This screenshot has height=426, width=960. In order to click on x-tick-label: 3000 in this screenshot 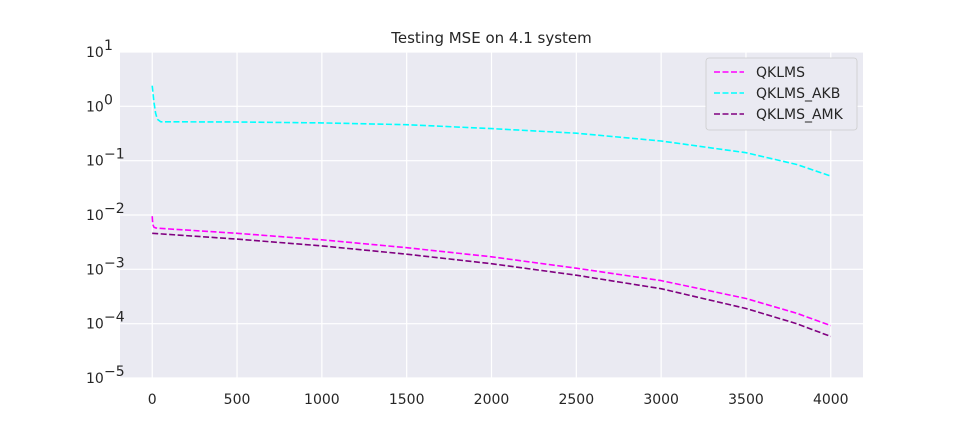, I will do `click(661, 400)`.